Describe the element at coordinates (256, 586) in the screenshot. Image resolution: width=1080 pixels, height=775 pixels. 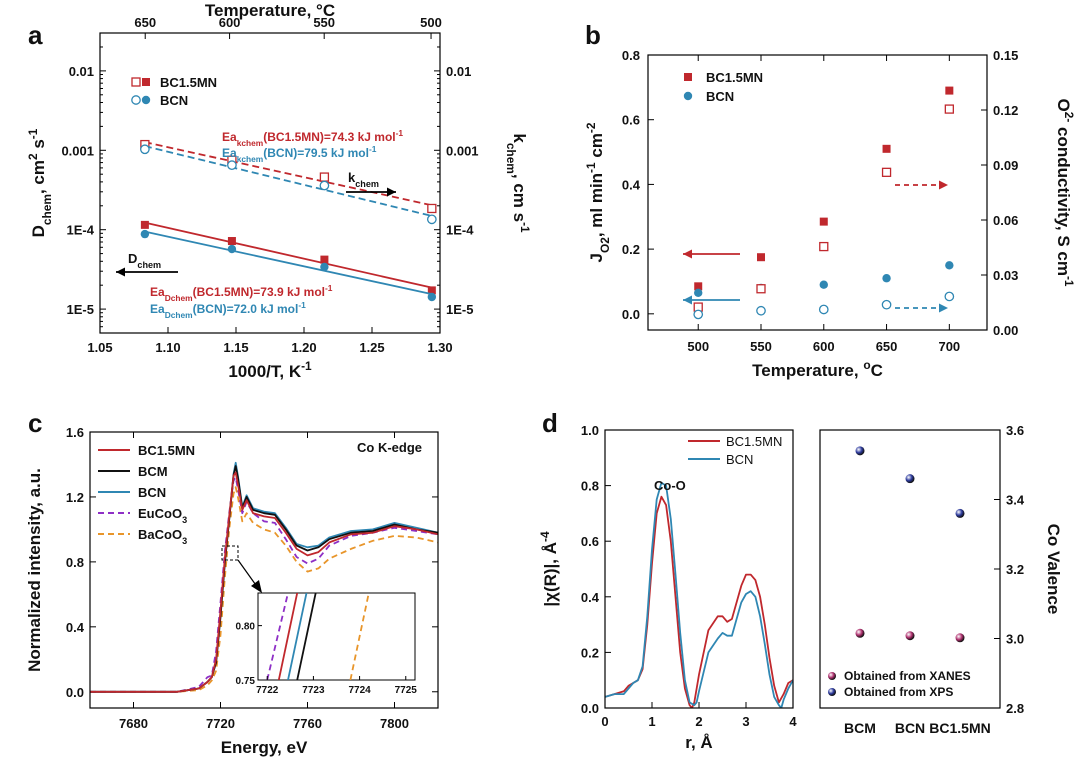
I see `panel-c-zoom-pointer-head` at that location.